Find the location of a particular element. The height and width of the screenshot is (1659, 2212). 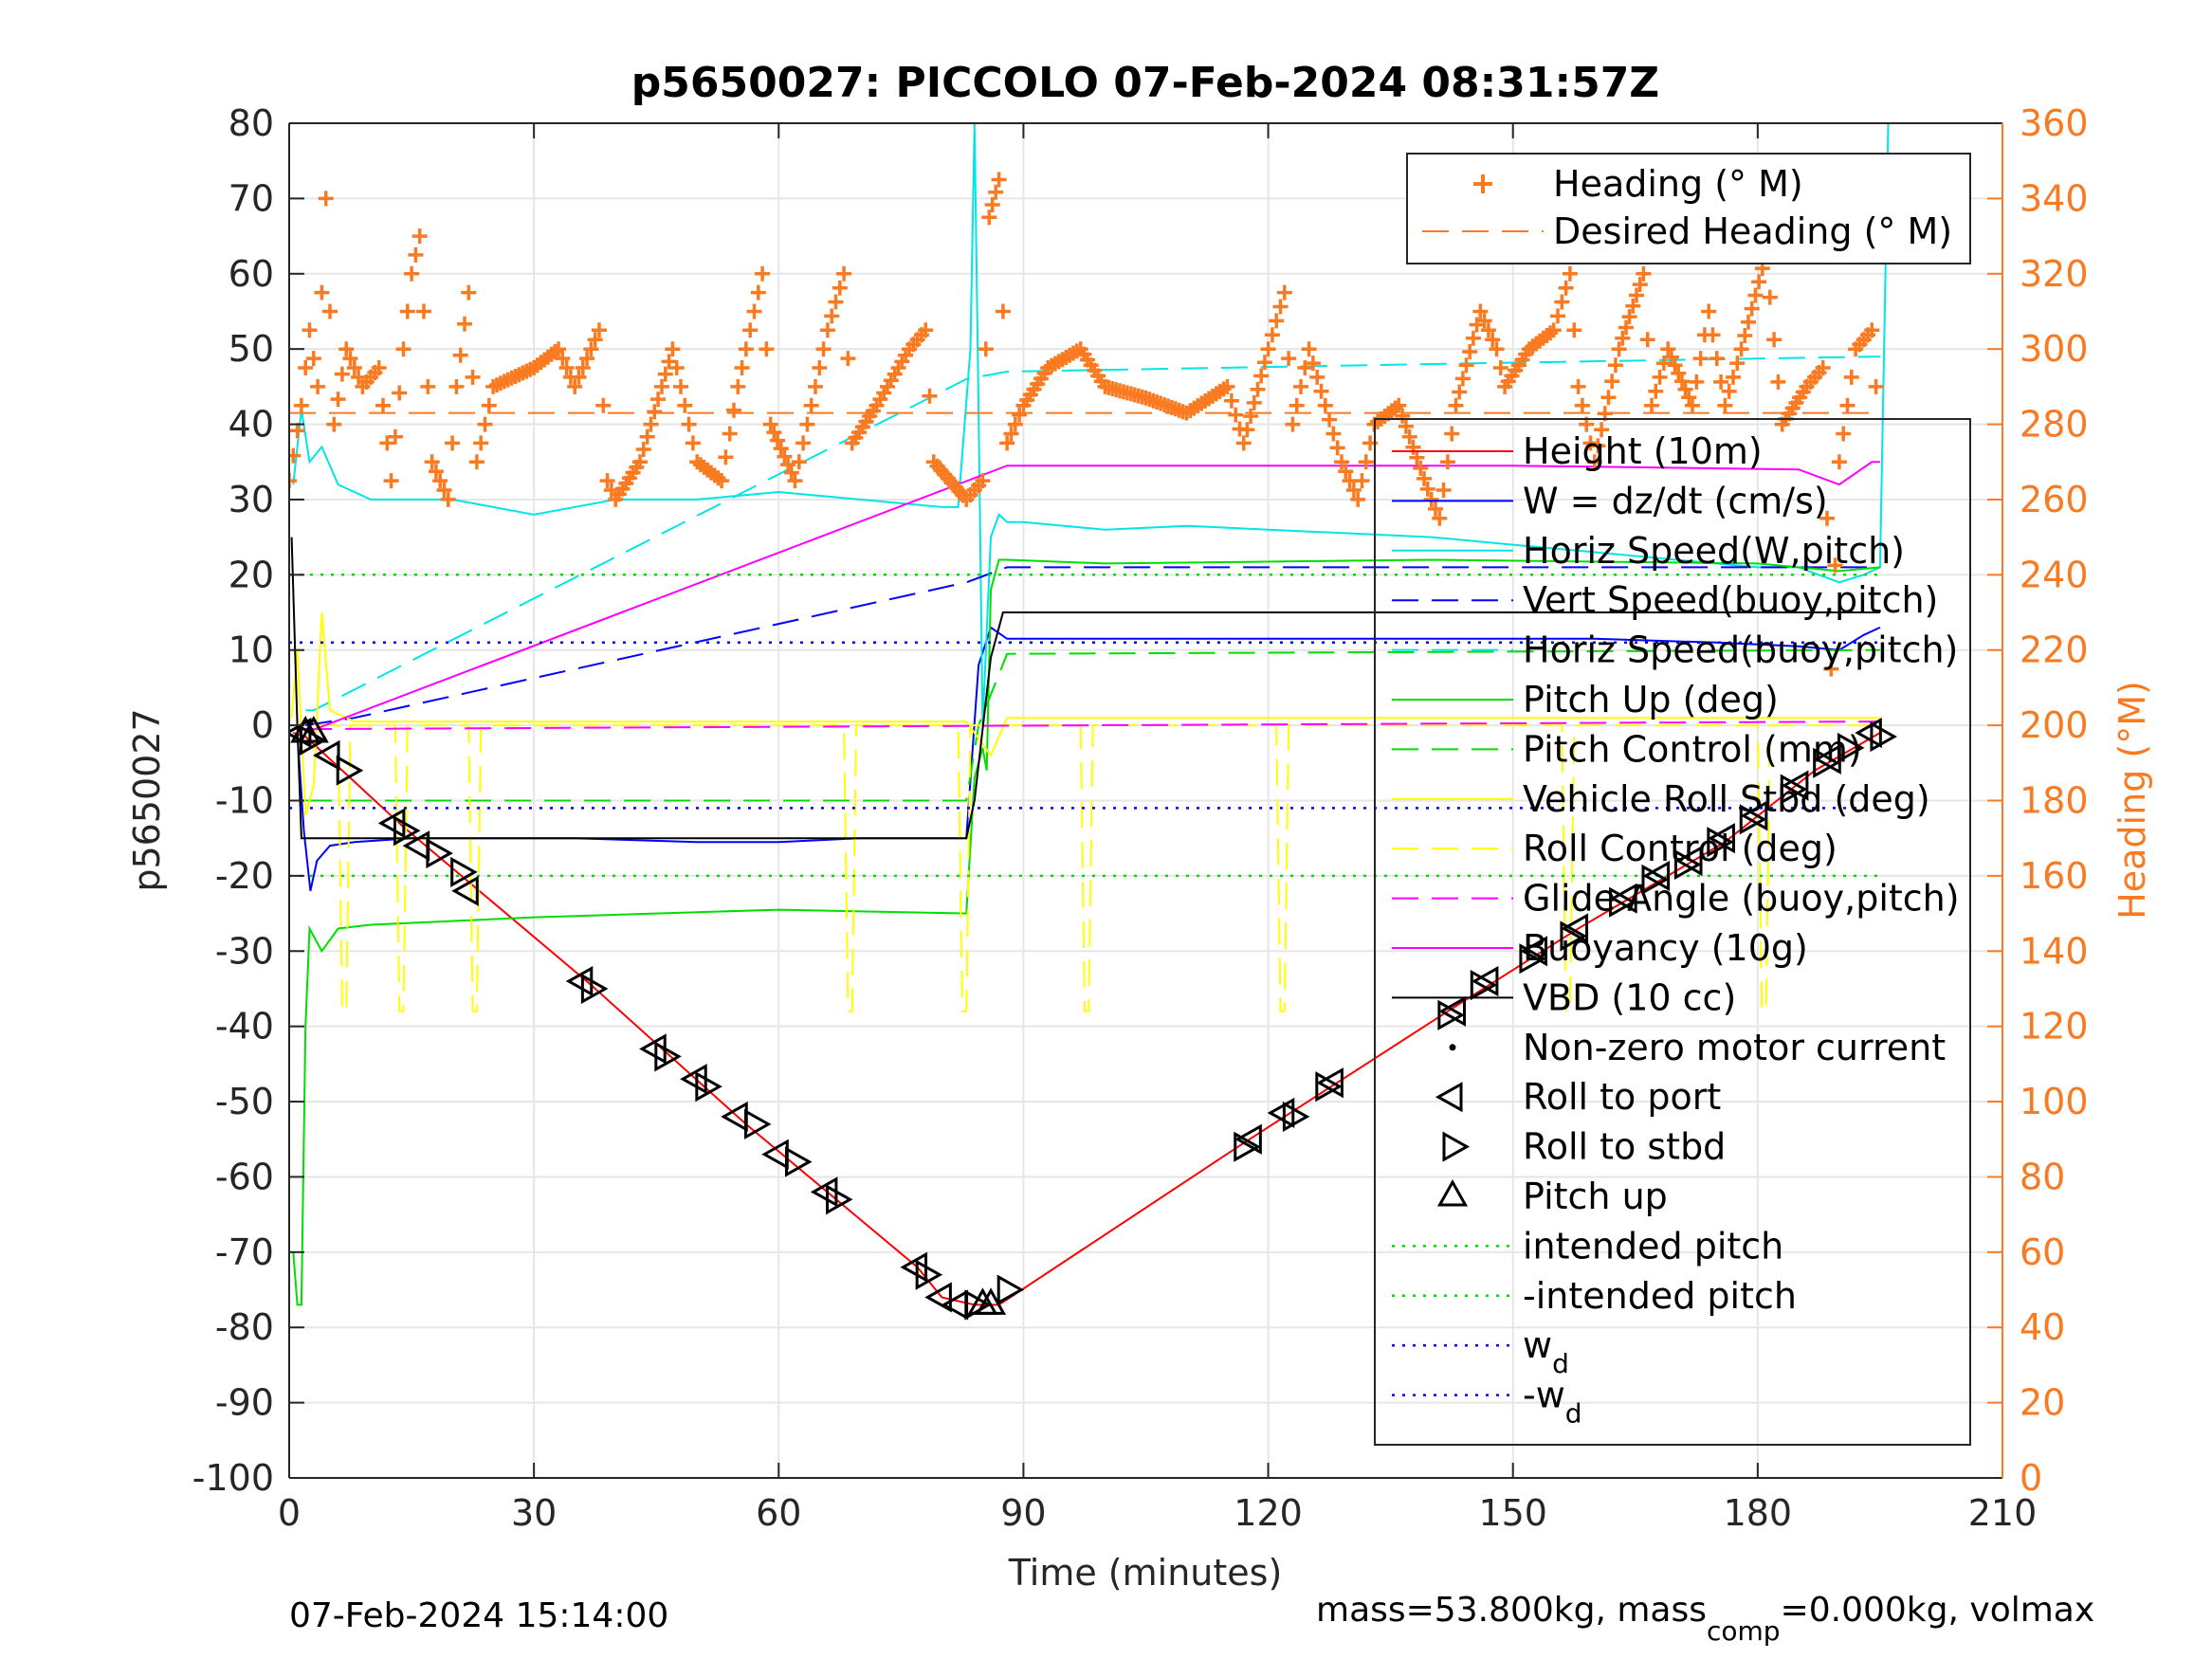

x-tick-label: 0 is located at coordinates (289, 1513).